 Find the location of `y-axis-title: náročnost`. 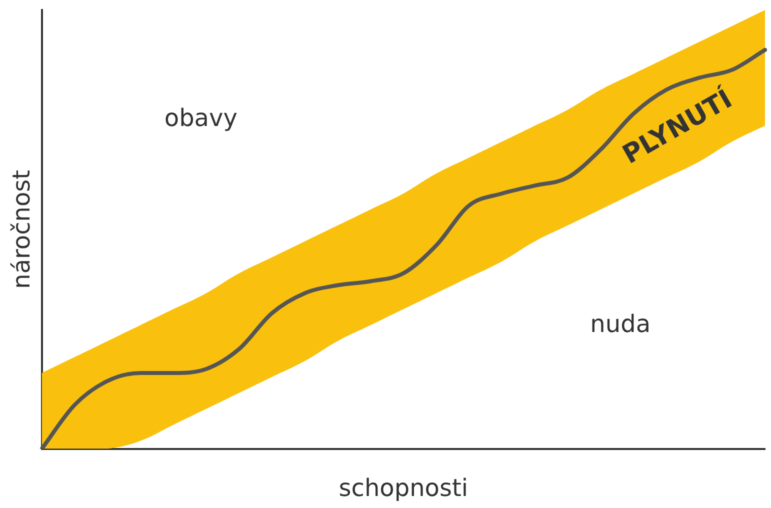

y-axis-title: náročnost is located at coordinates (22, 229).